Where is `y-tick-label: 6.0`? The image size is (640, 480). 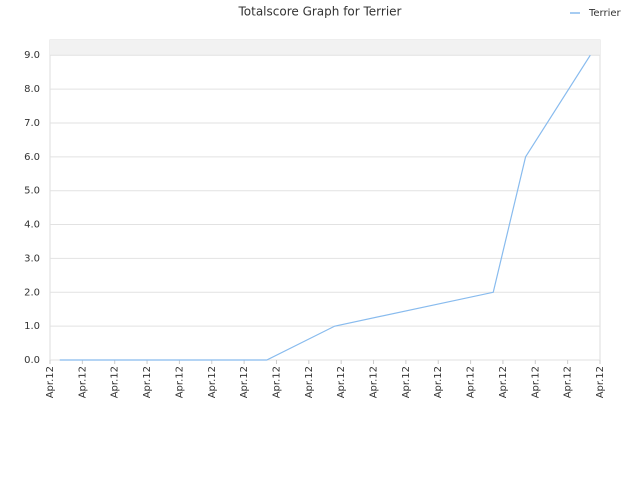
y-tick-label: 6.0 is located at coordinates (32, 157).